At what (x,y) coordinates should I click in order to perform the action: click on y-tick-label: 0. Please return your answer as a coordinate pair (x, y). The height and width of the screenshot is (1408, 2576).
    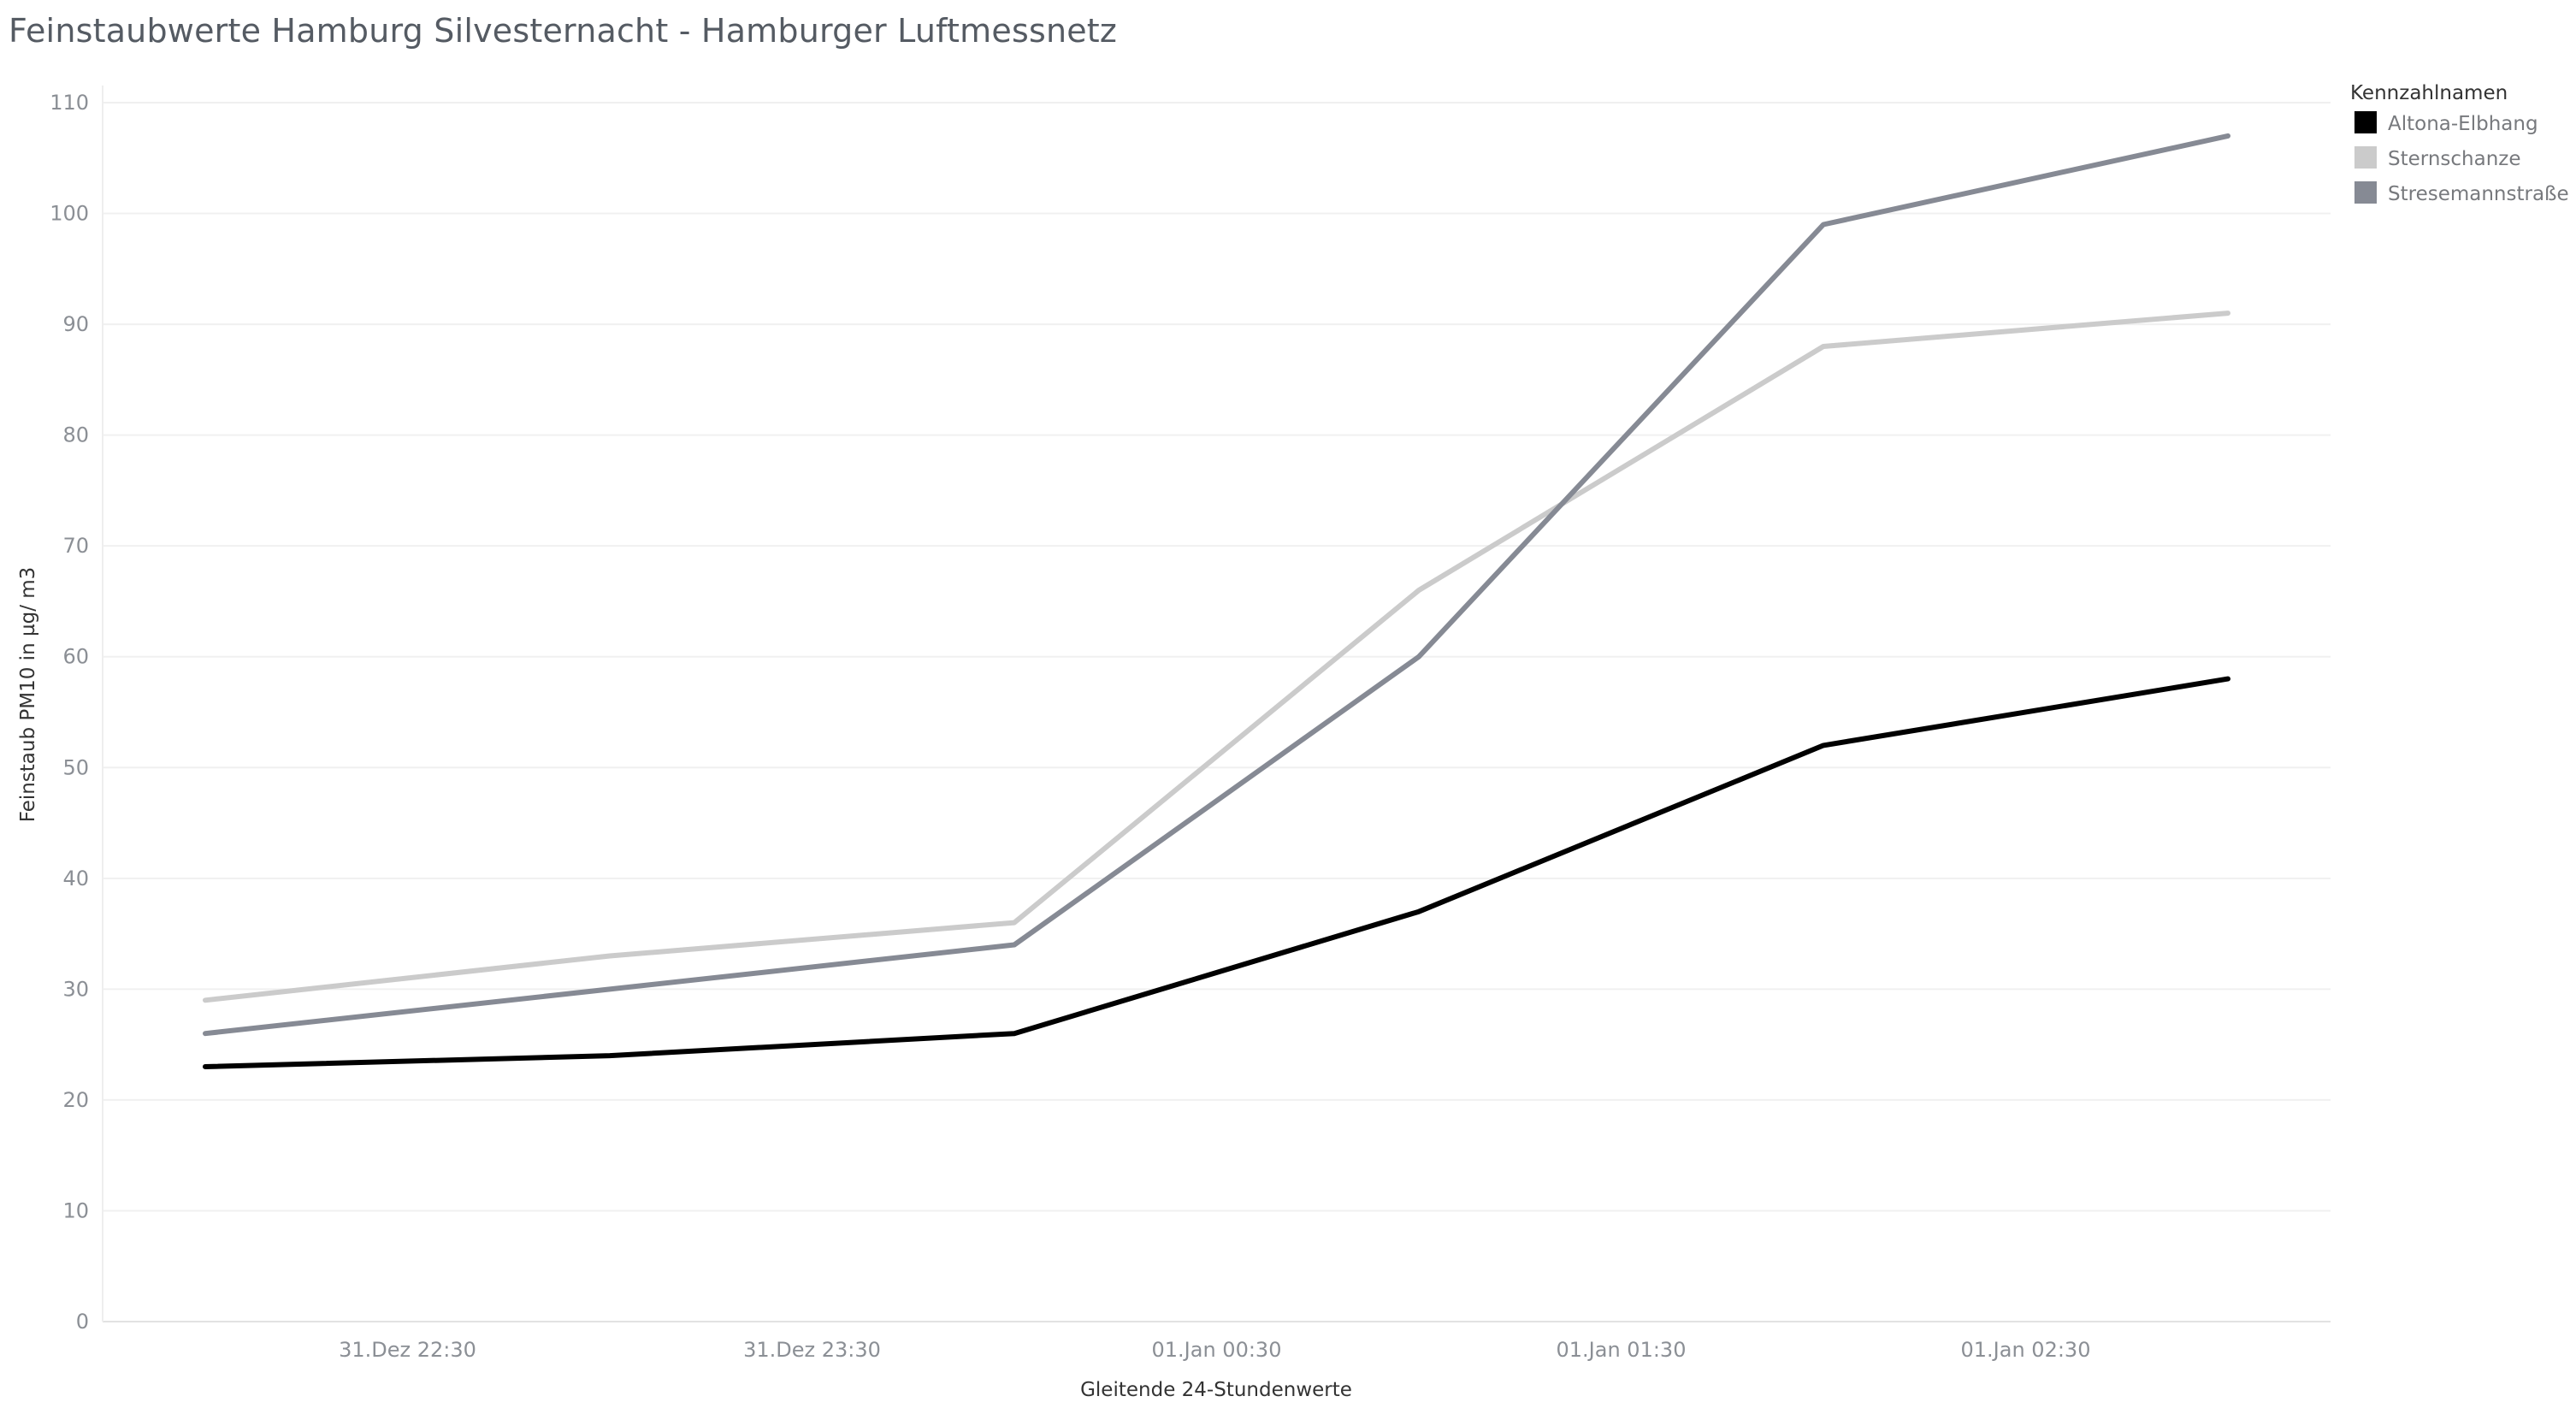
    Looking at the image, I should click on (82, 1322).